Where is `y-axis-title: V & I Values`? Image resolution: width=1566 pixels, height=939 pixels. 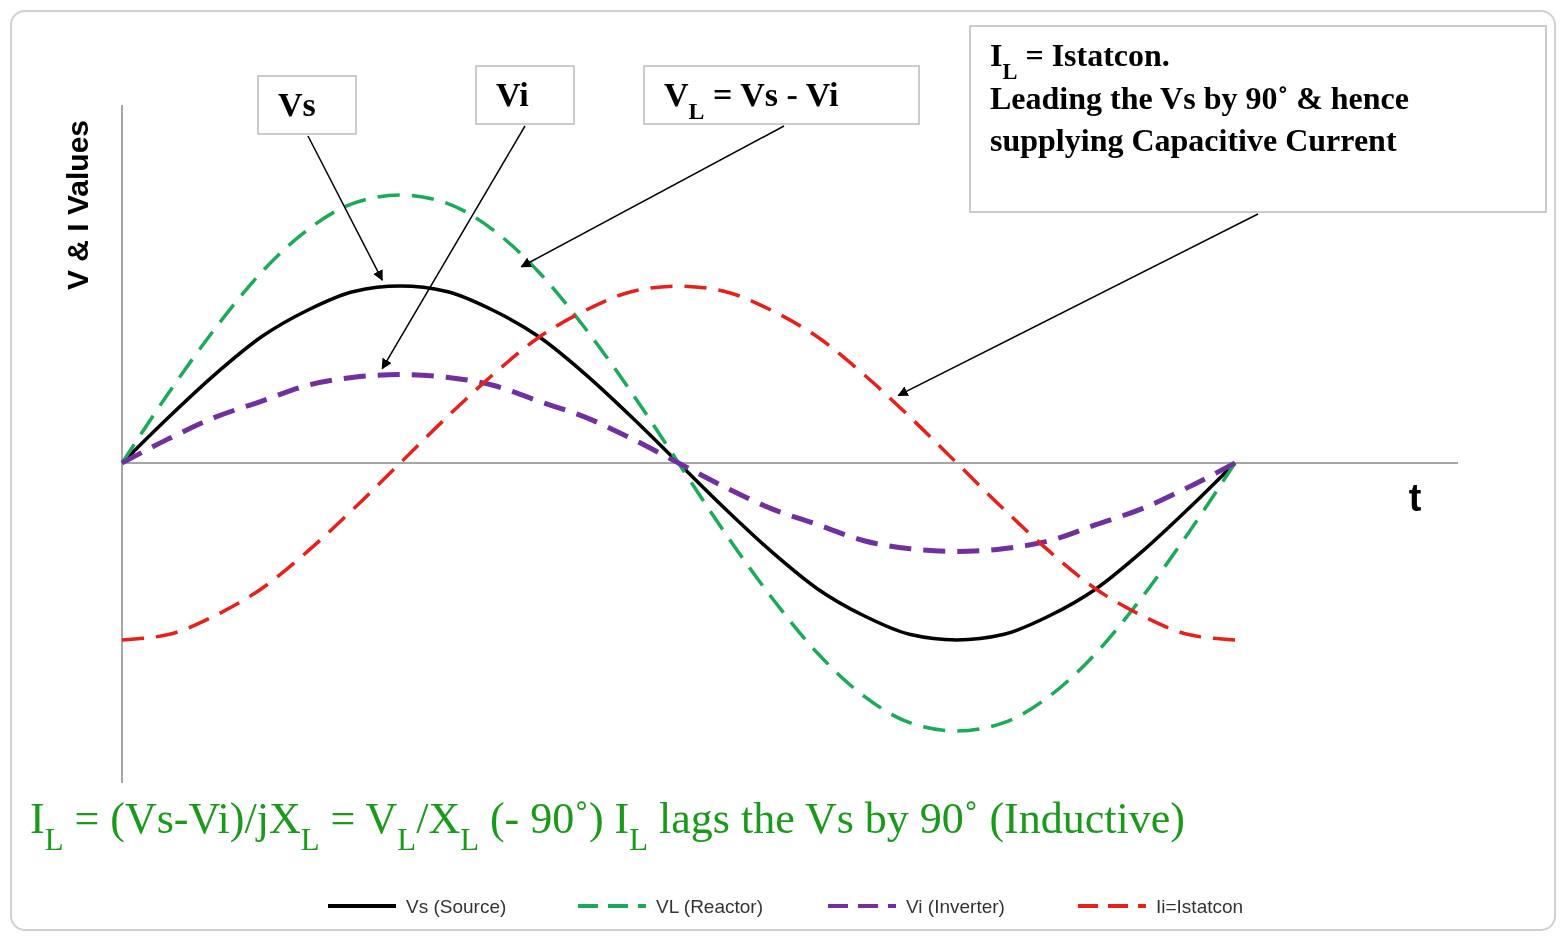
y-axis-title: V & I Values is located at coordinates (77, 205).